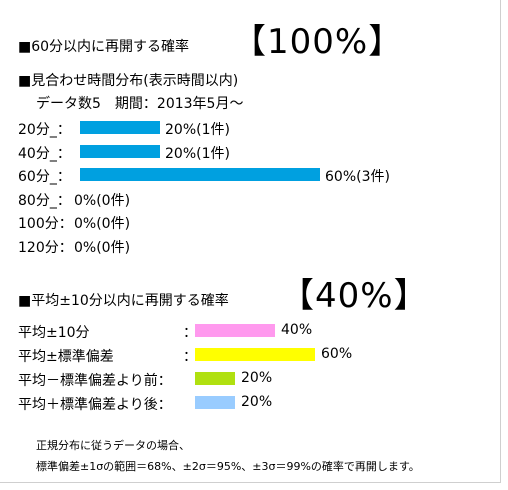 The height and width of the screenshot is (490, 508). What do you see at coordinates (238, 222) in the screenshot?
I see `distribution-row: 100分： 0%(0件)` at bounding box center [238, 222].